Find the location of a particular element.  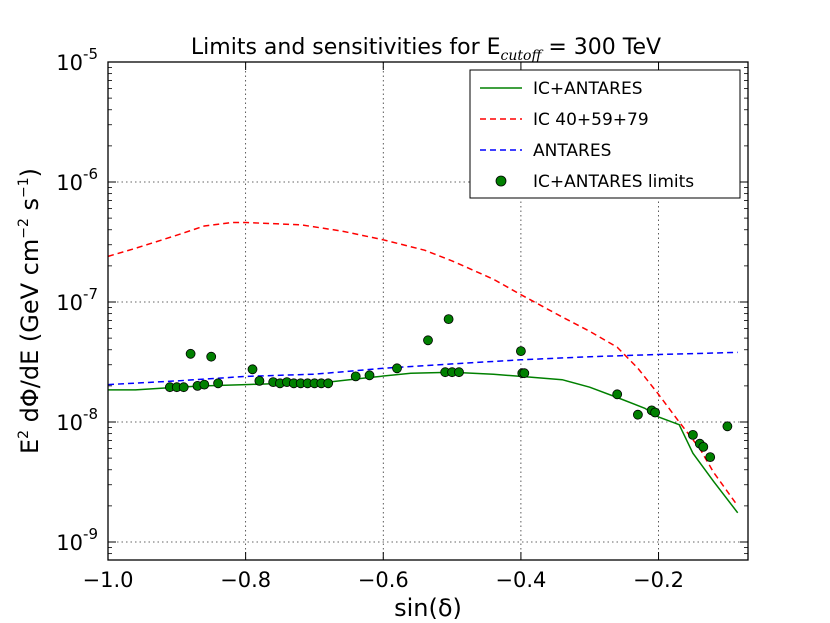

y-tick-label: 10⁻⁵ is located at coordinates (77, 60).